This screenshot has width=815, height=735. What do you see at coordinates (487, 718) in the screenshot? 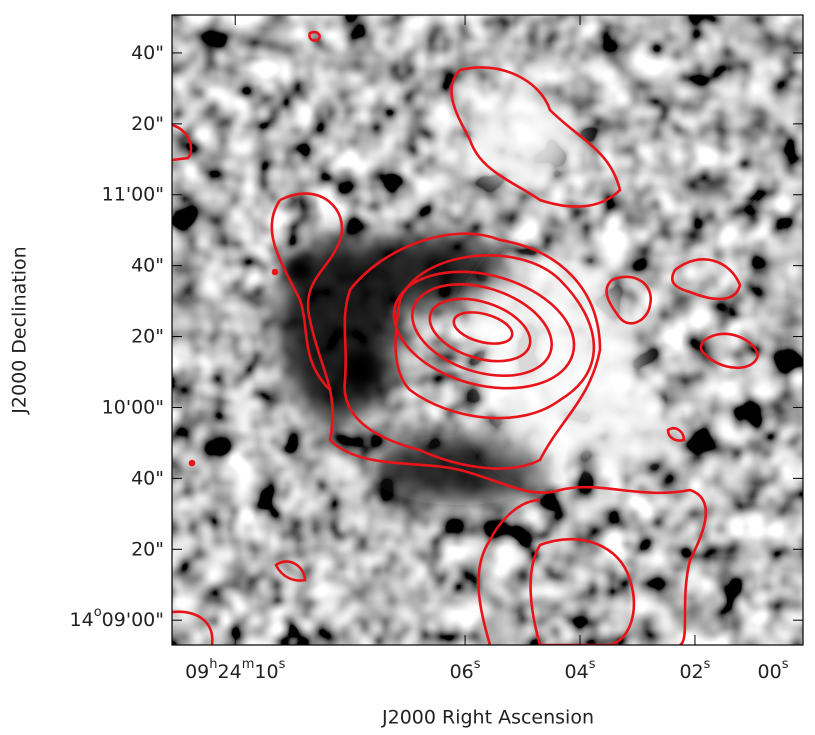
I see `x-axis-label: J2000 Right Ascension` at bounding box center [487, 718].